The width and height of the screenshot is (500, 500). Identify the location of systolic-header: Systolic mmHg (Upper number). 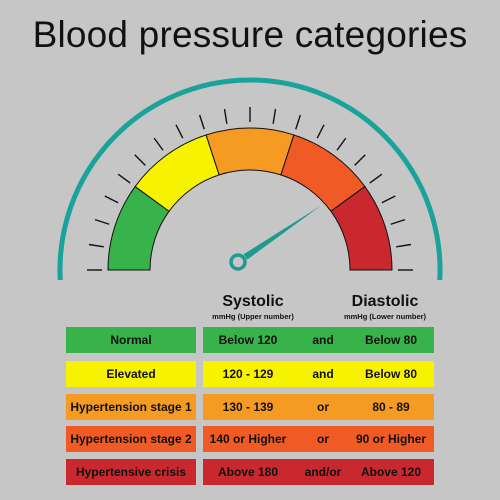
(253, 307).